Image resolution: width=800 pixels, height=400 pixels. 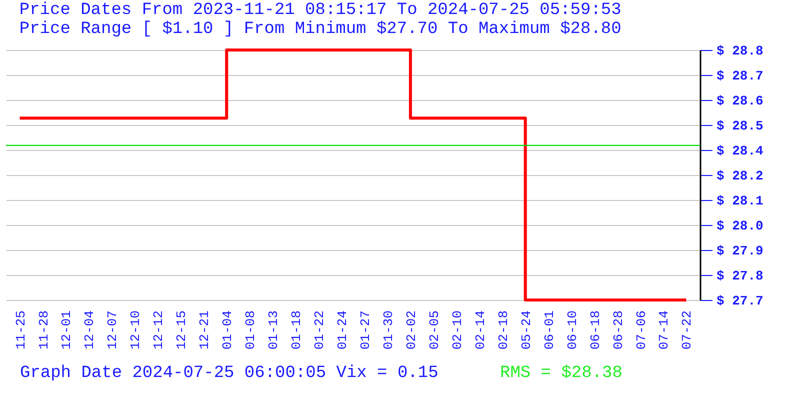 What do you see at coordinates (250, 330) in the screenshot?
I see `x-tick-label: 01-08` at bounding box center [250, 330].